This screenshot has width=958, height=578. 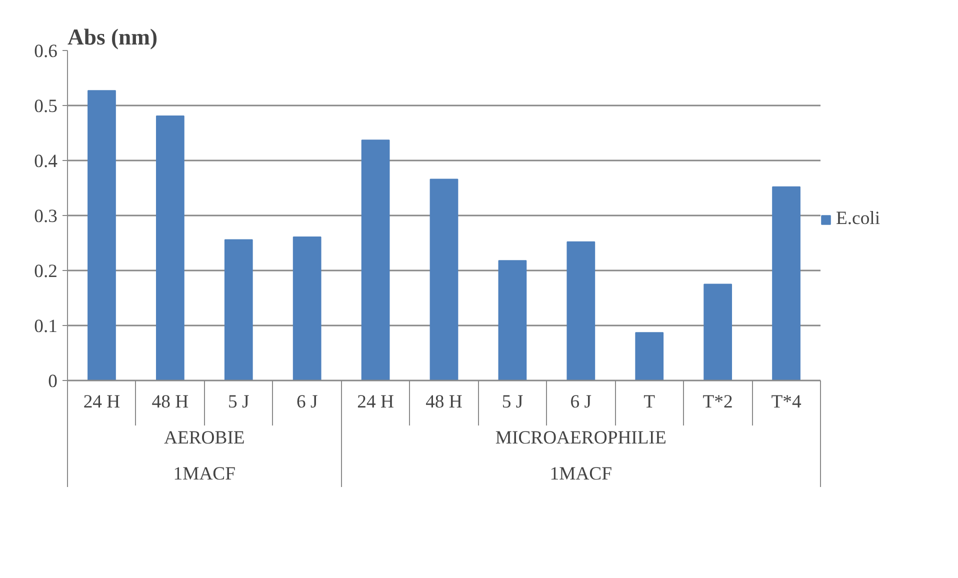 I want to click on text: AEROBIE, so click(x=204, y=438).